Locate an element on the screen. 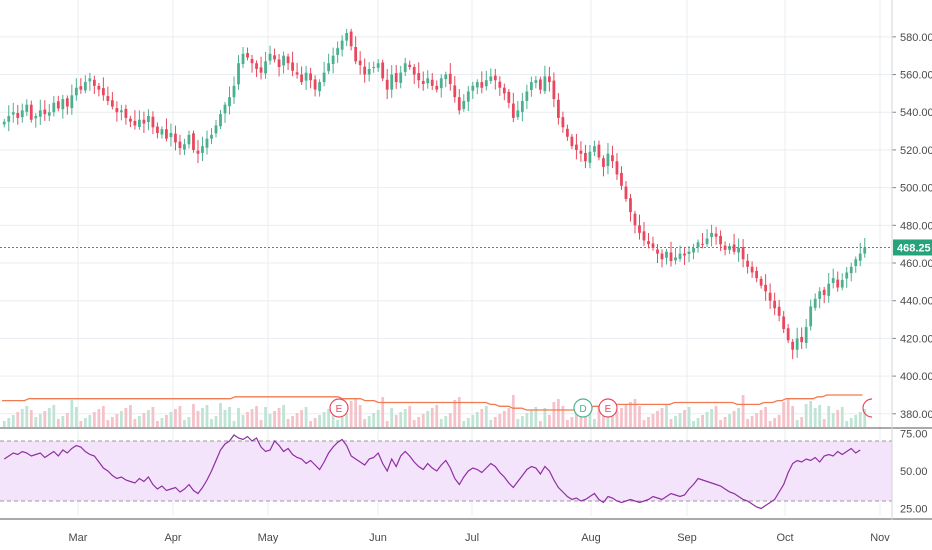 Image resolution: width=932 pixels, height=550 pixels. time-axis: Mar Apr May Jun Jul Aug Sep Oct Nov is located at coordinates (480, 538).